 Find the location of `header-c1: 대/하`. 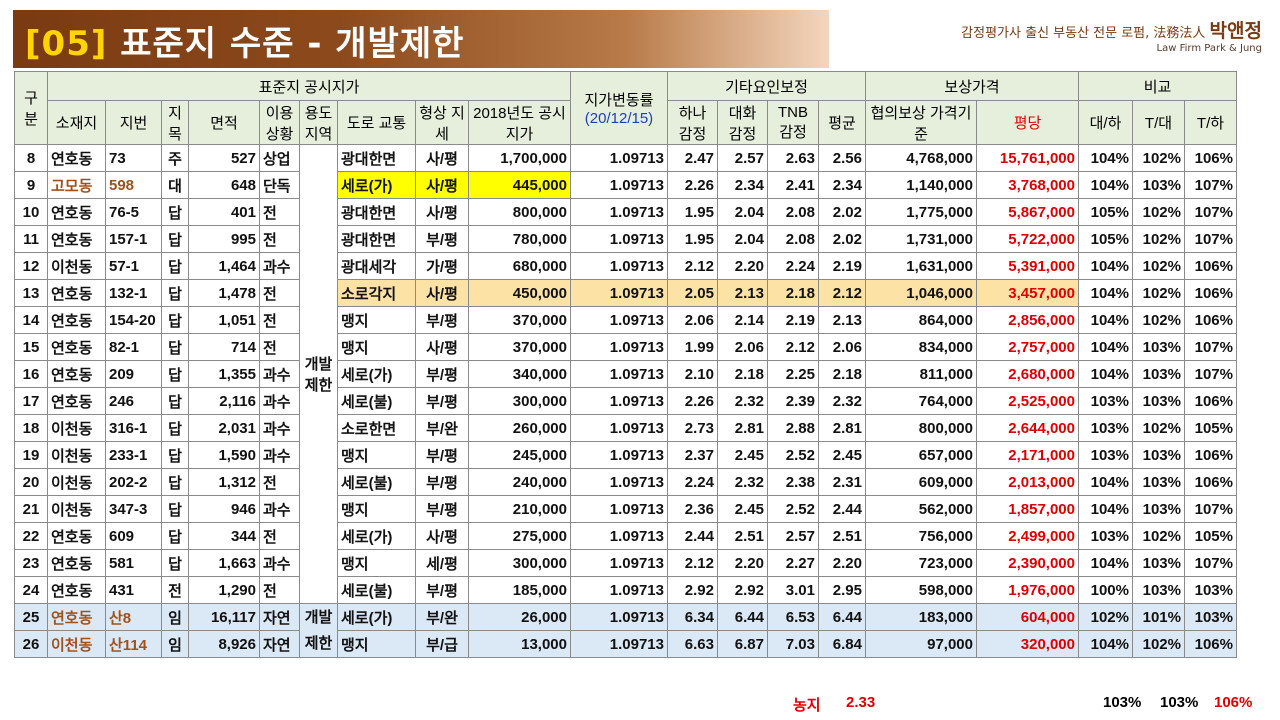

header-c1: 대/하 is located at coordinates (1105, 122).